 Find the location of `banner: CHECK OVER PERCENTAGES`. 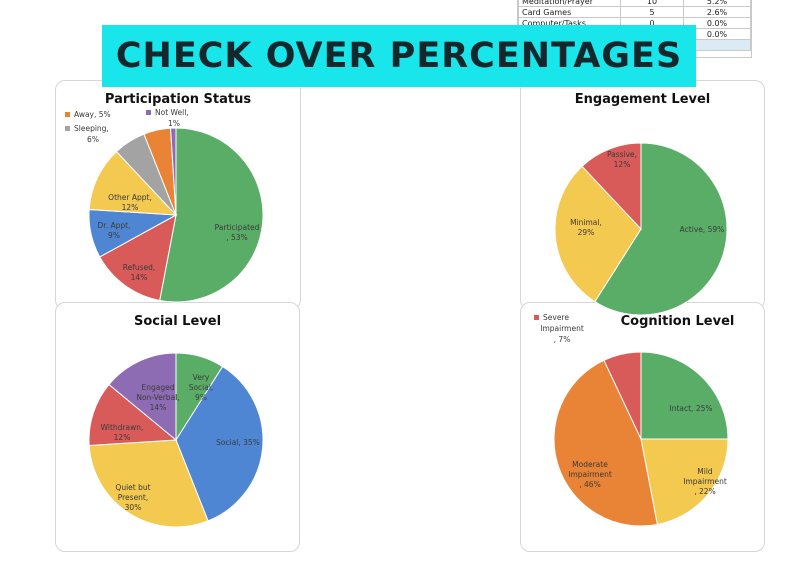

banner: CHECK OVER PERCENTAGES is located at coordinates (399, 56).